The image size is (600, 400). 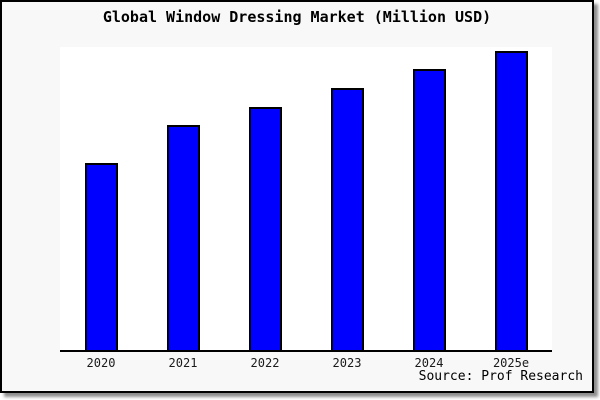 What do you see at coordinates (183, 237) in the screenshot?
I see `bar-2021` at bounding box center [183, 237].